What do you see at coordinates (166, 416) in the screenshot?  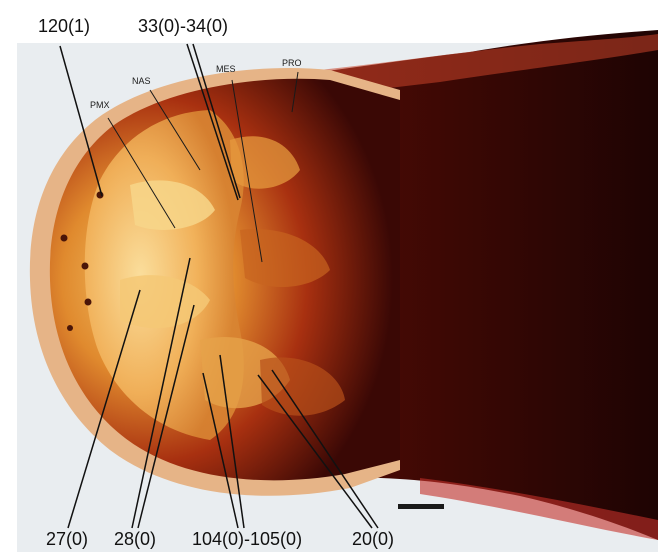 I see `leader-28b` at bounding box center [166, 416].